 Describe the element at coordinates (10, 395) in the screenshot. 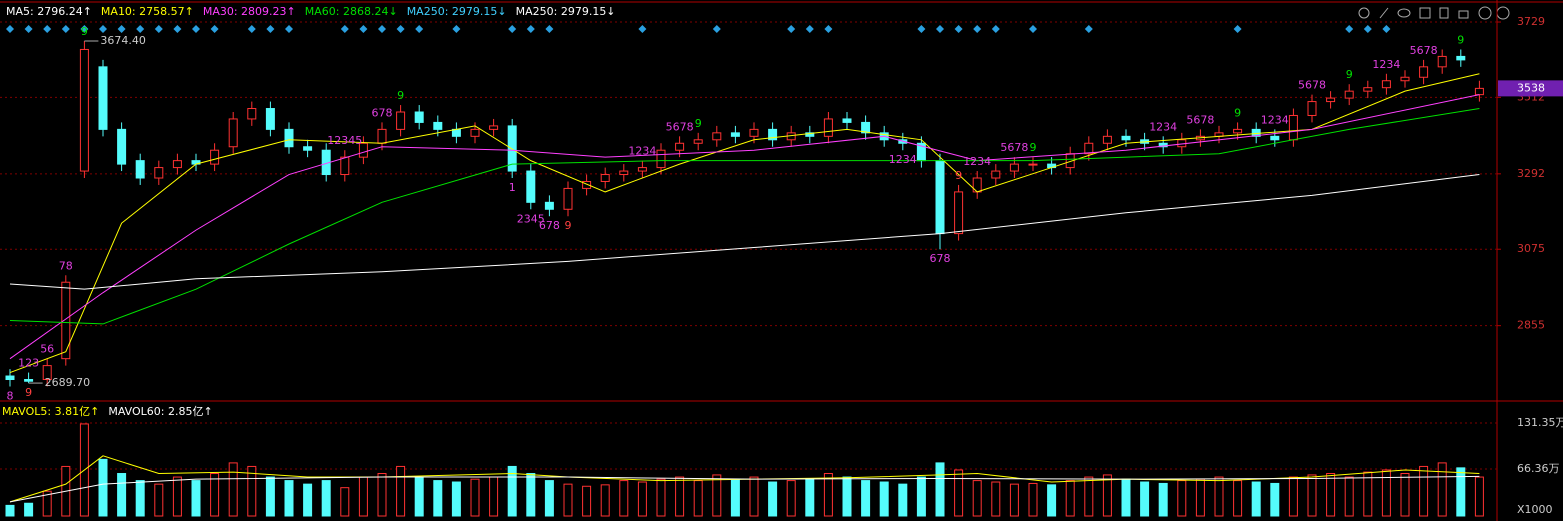

I see `td-label: 8` at that location.